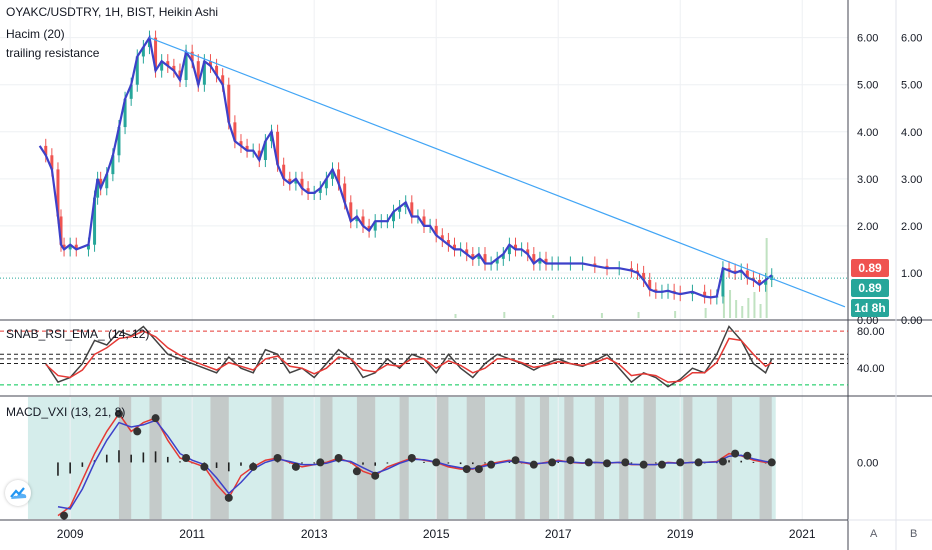 The width and height of the screenshot is (932, 550). I want to click on trailing-resistance-label: trailing resistance, so click(53, 53).